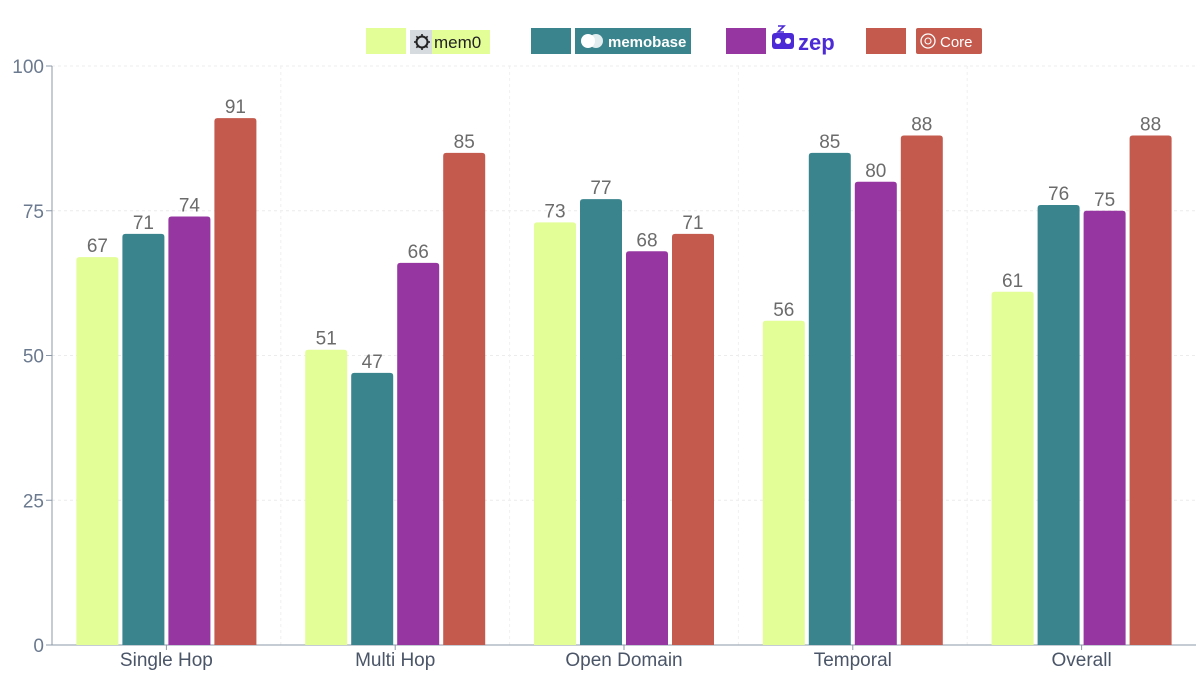 The image size is (1200, 680). Describe the element at coordinates (326, 339) in the screenshot. I see `value-label-mem0-multi-hop: 51` at that location.